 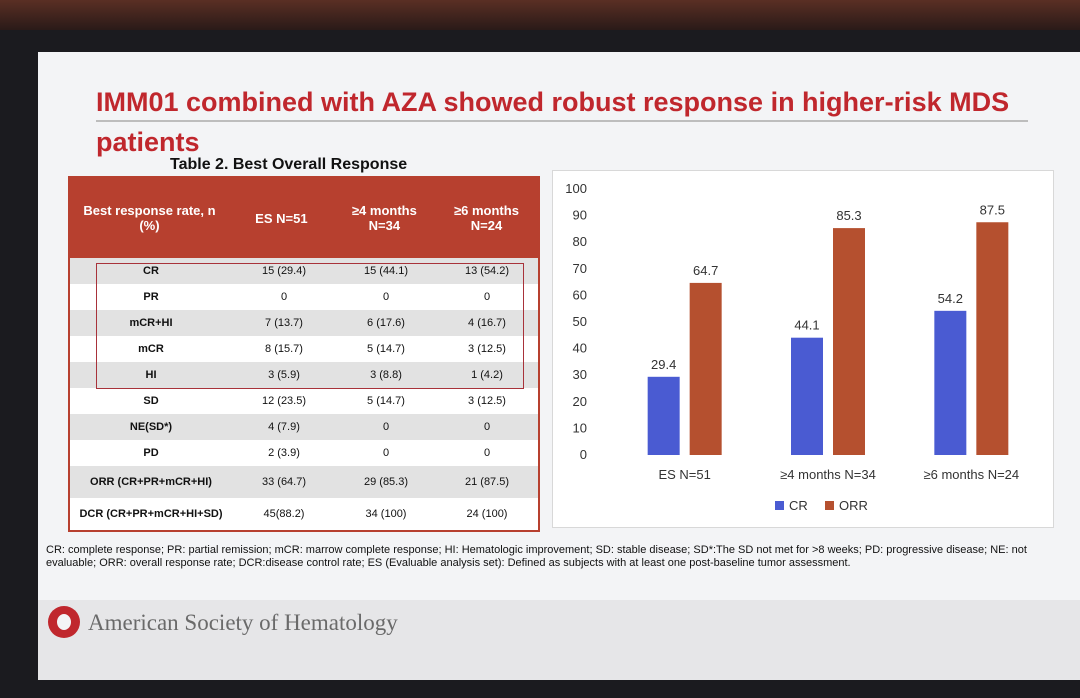 I want to click on y-tick-label: 50, so click(x=580, y=321).